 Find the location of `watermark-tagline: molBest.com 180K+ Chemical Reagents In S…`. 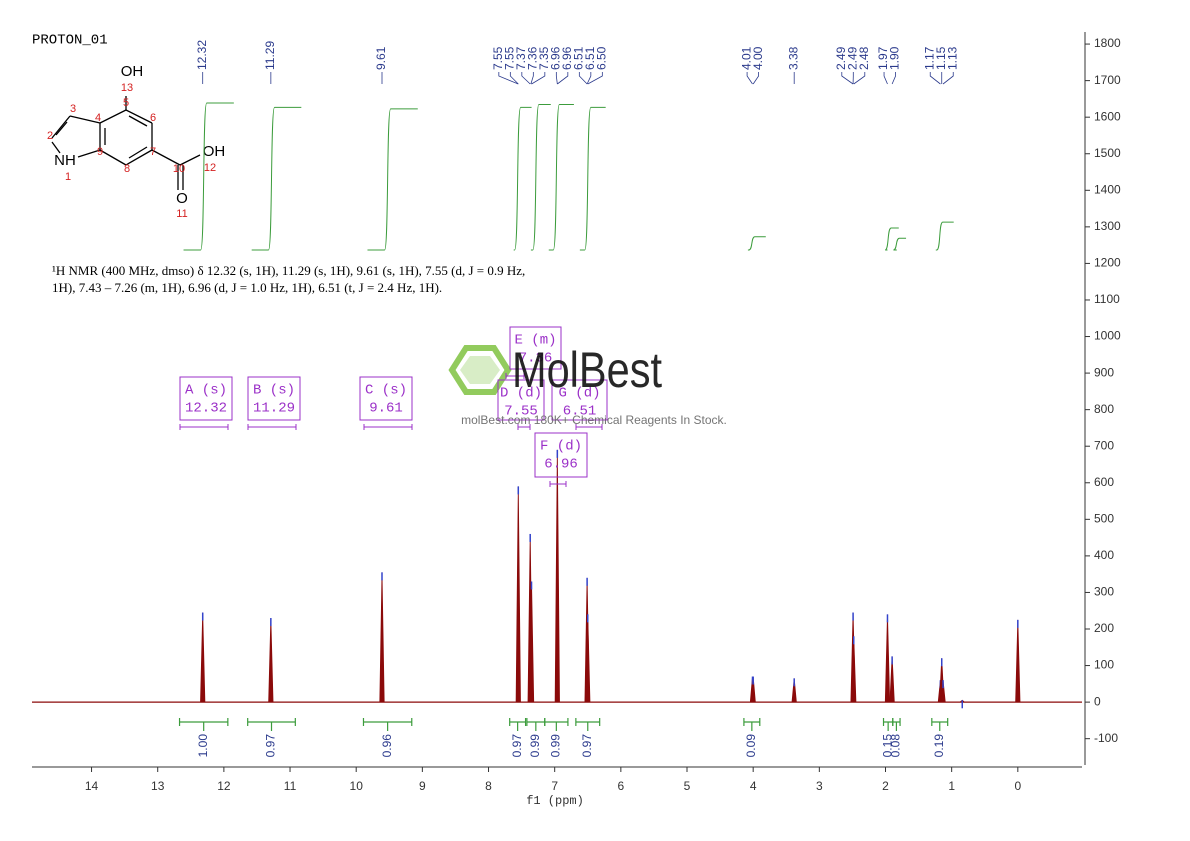

watermark-tagline: molBest.com 180K+ Chemical Reagents In S… is located at coordinates (594, 420).